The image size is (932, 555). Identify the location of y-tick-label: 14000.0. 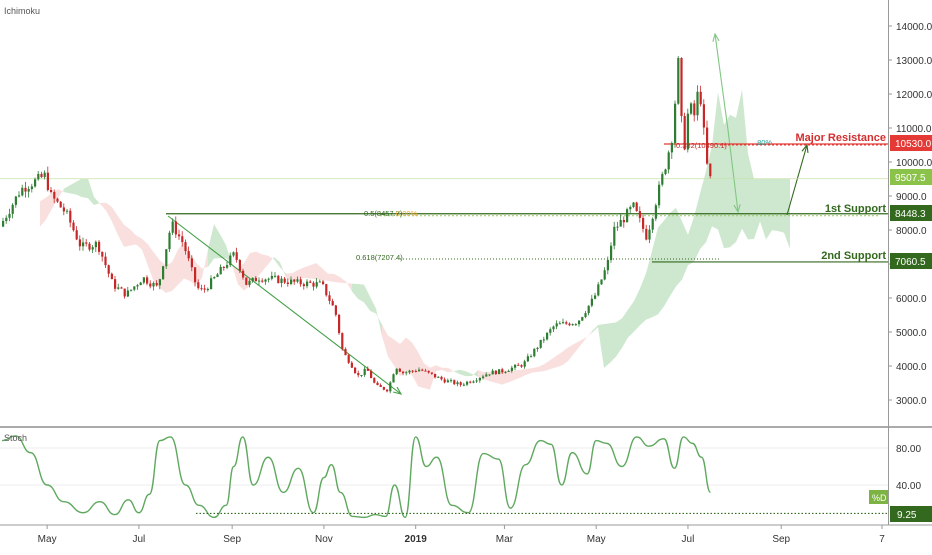
(914, 27).